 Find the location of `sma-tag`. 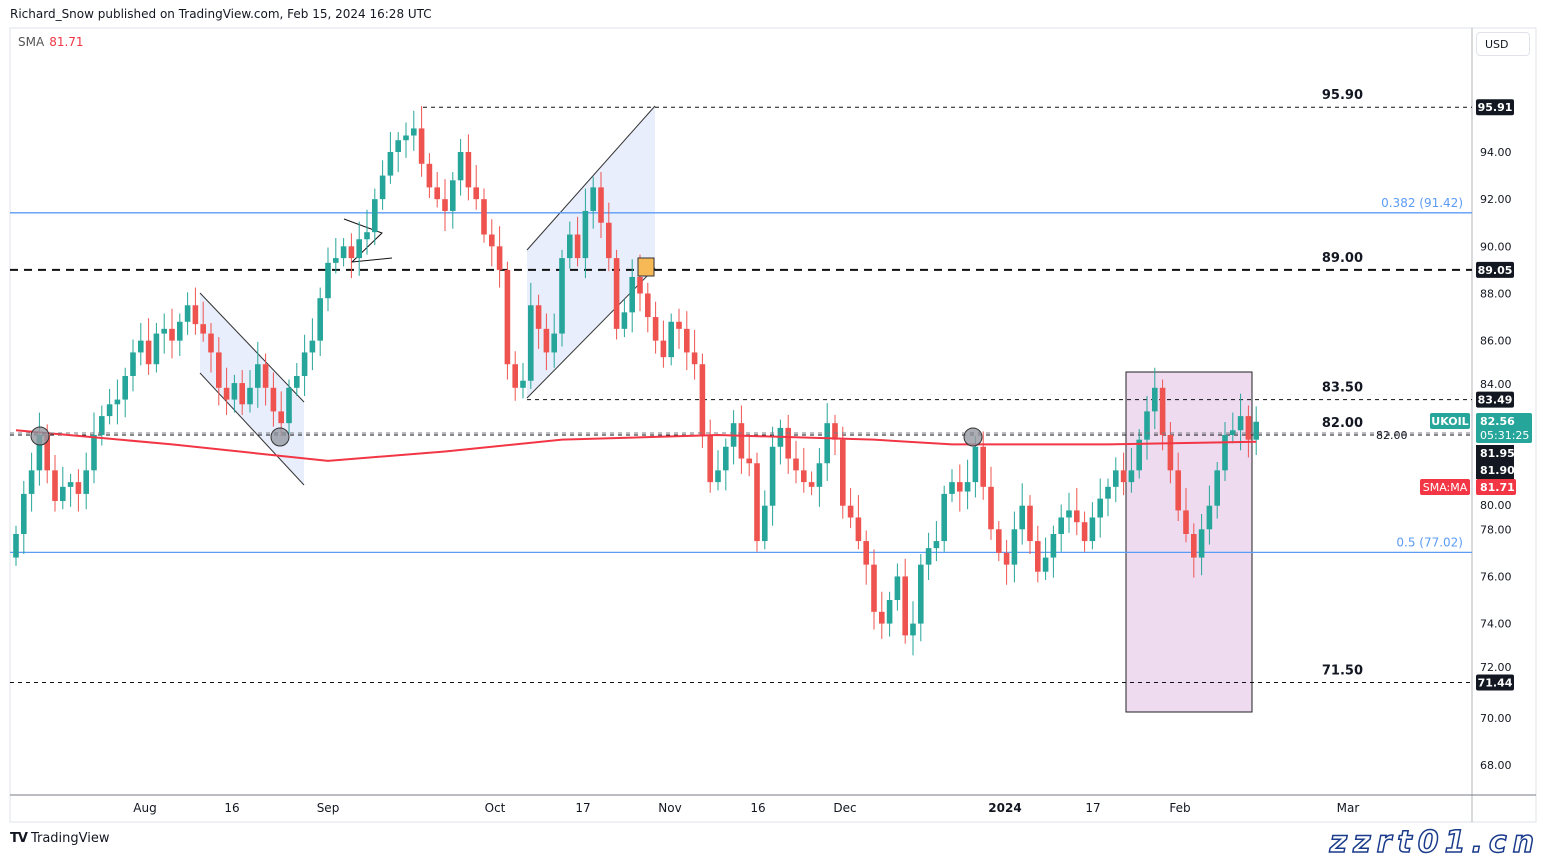

sma-tag is located at coordinates (1445, 487).